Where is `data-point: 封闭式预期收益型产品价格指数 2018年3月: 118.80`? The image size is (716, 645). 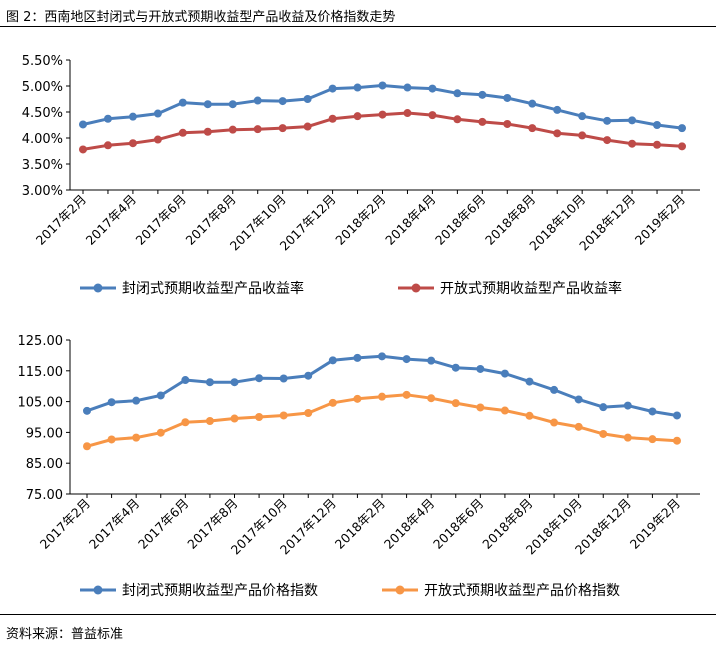
data-point: 封闭式预期收益型产品价格指数 2018年3月: 118.80 is located at coordinates (406, 359).